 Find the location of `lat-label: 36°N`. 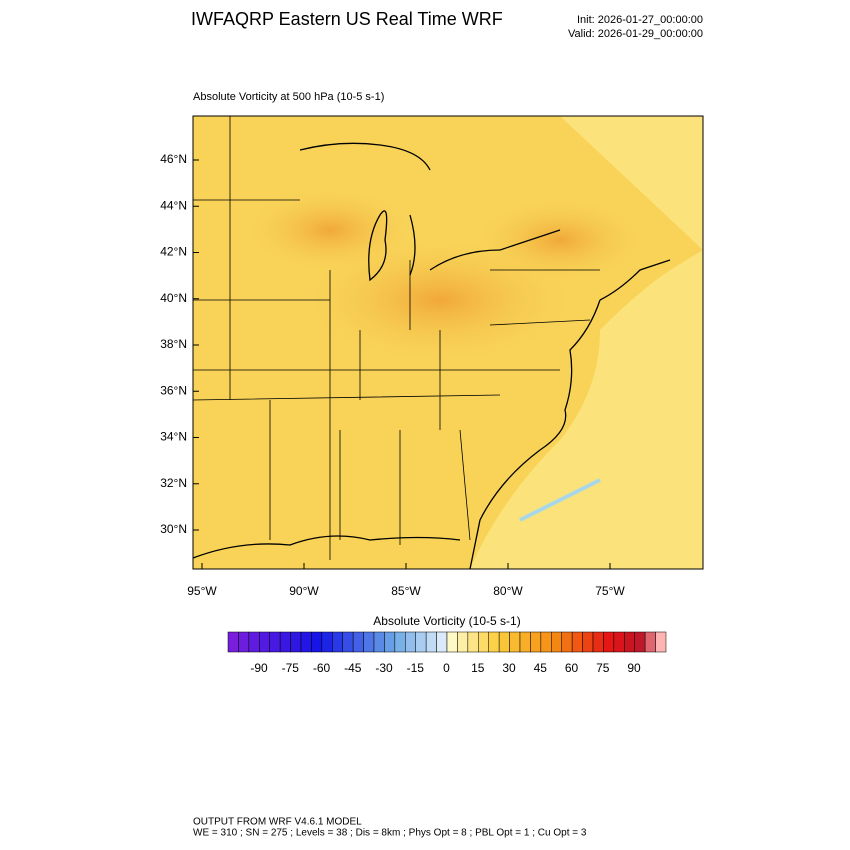

lat-label: 36°N is located at coordinates (173, 390).